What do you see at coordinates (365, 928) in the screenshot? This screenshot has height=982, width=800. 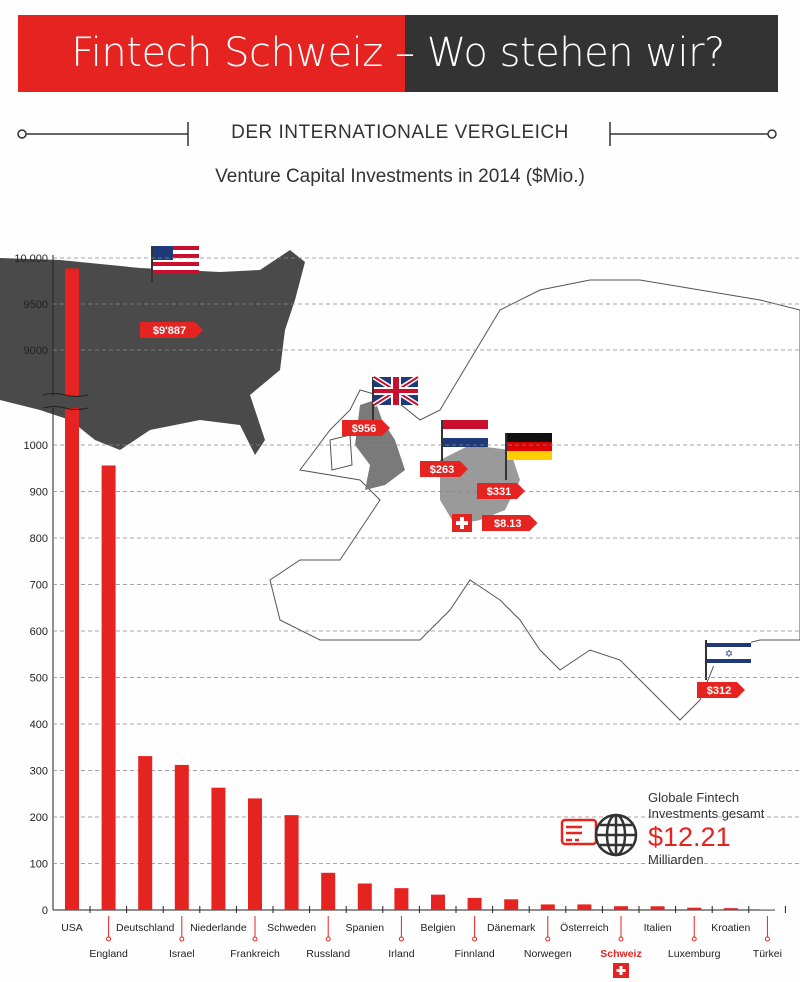 I see `x-tick-label: Spanien` at bounding box center [365, 928].